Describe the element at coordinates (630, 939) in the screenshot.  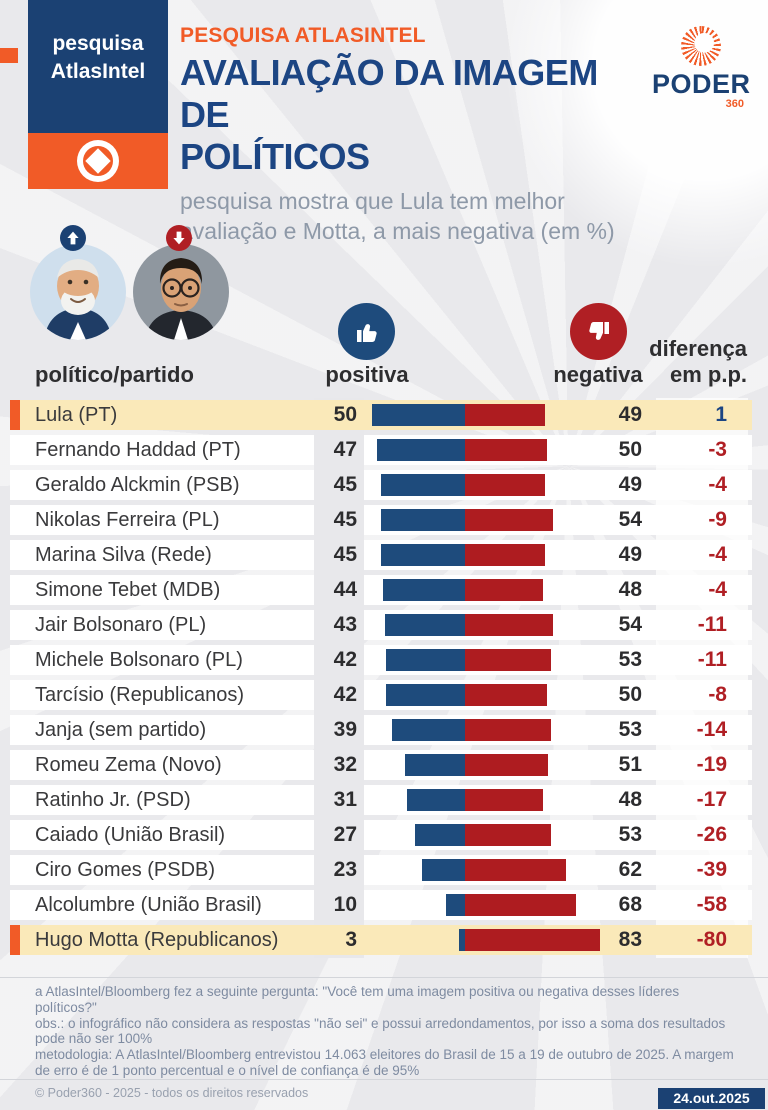
I see `negative-value: 83` at that location.